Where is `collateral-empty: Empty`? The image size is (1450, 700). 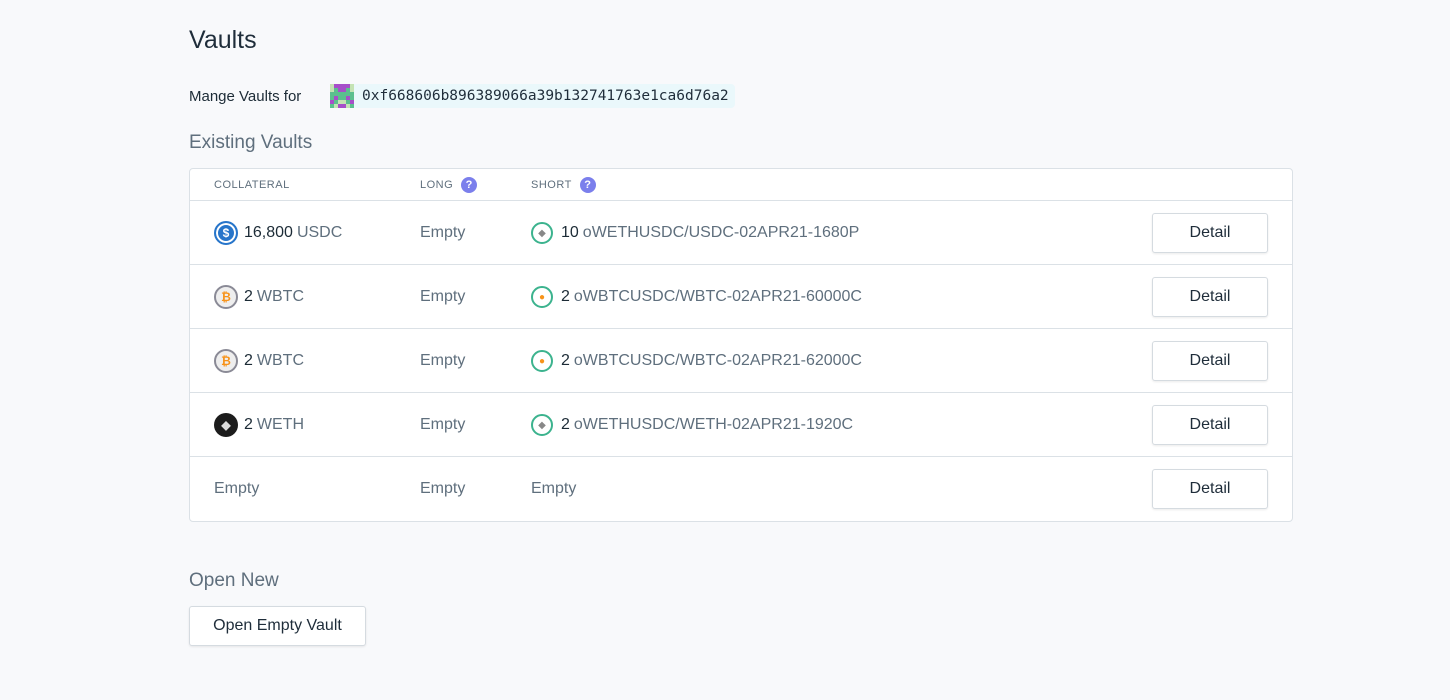 collateral-empty: Empty is located at coordinates (237, 488).